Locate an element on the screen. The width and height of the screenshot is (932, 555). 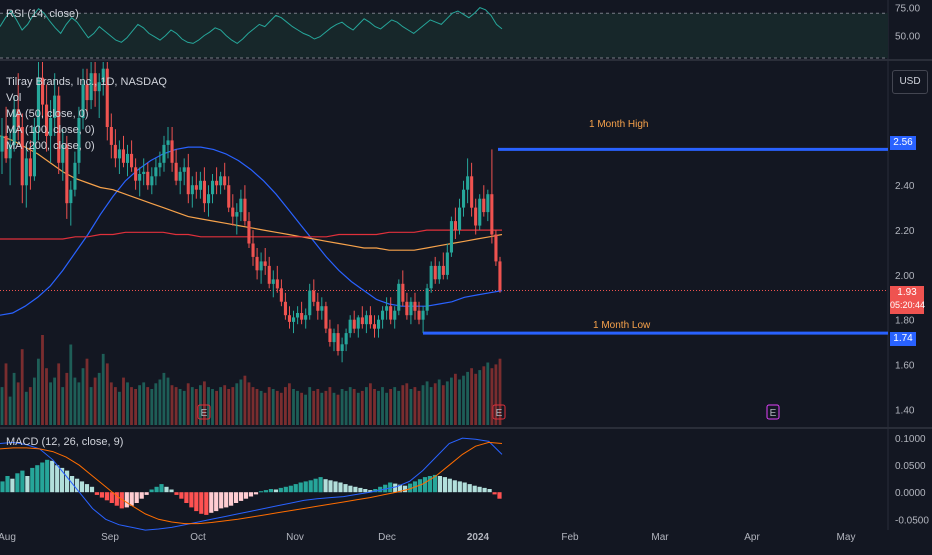
price-tick-label: 2.20 is located at coordinates (905, 231).